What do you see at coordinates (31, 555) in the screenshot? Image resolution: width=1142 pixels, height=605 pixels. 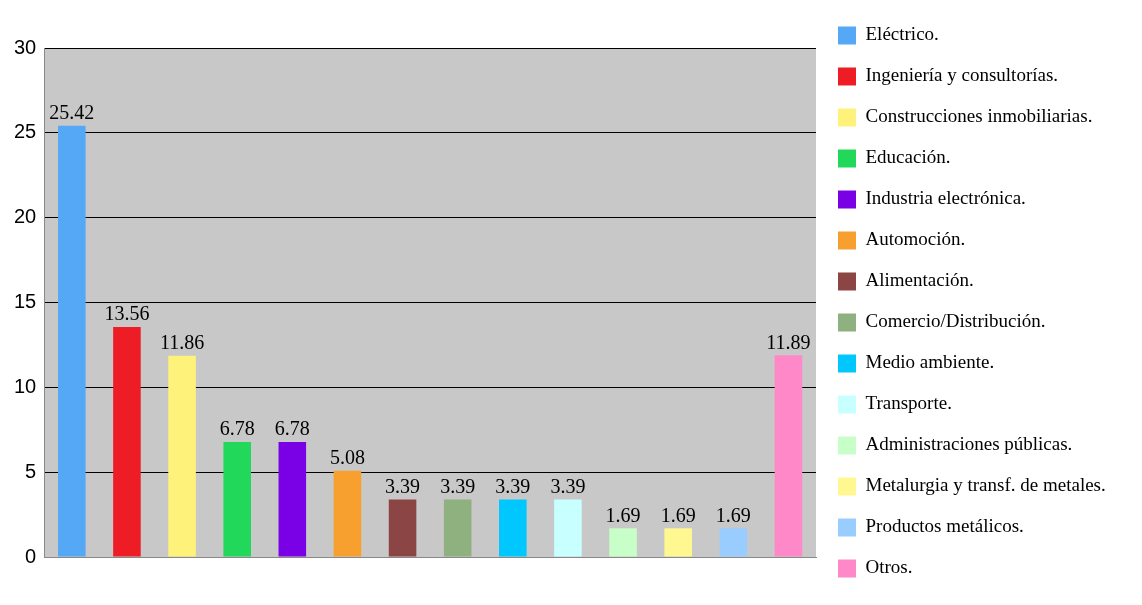 I see `y-tick-label: 0` at bounding box center [31, 555].